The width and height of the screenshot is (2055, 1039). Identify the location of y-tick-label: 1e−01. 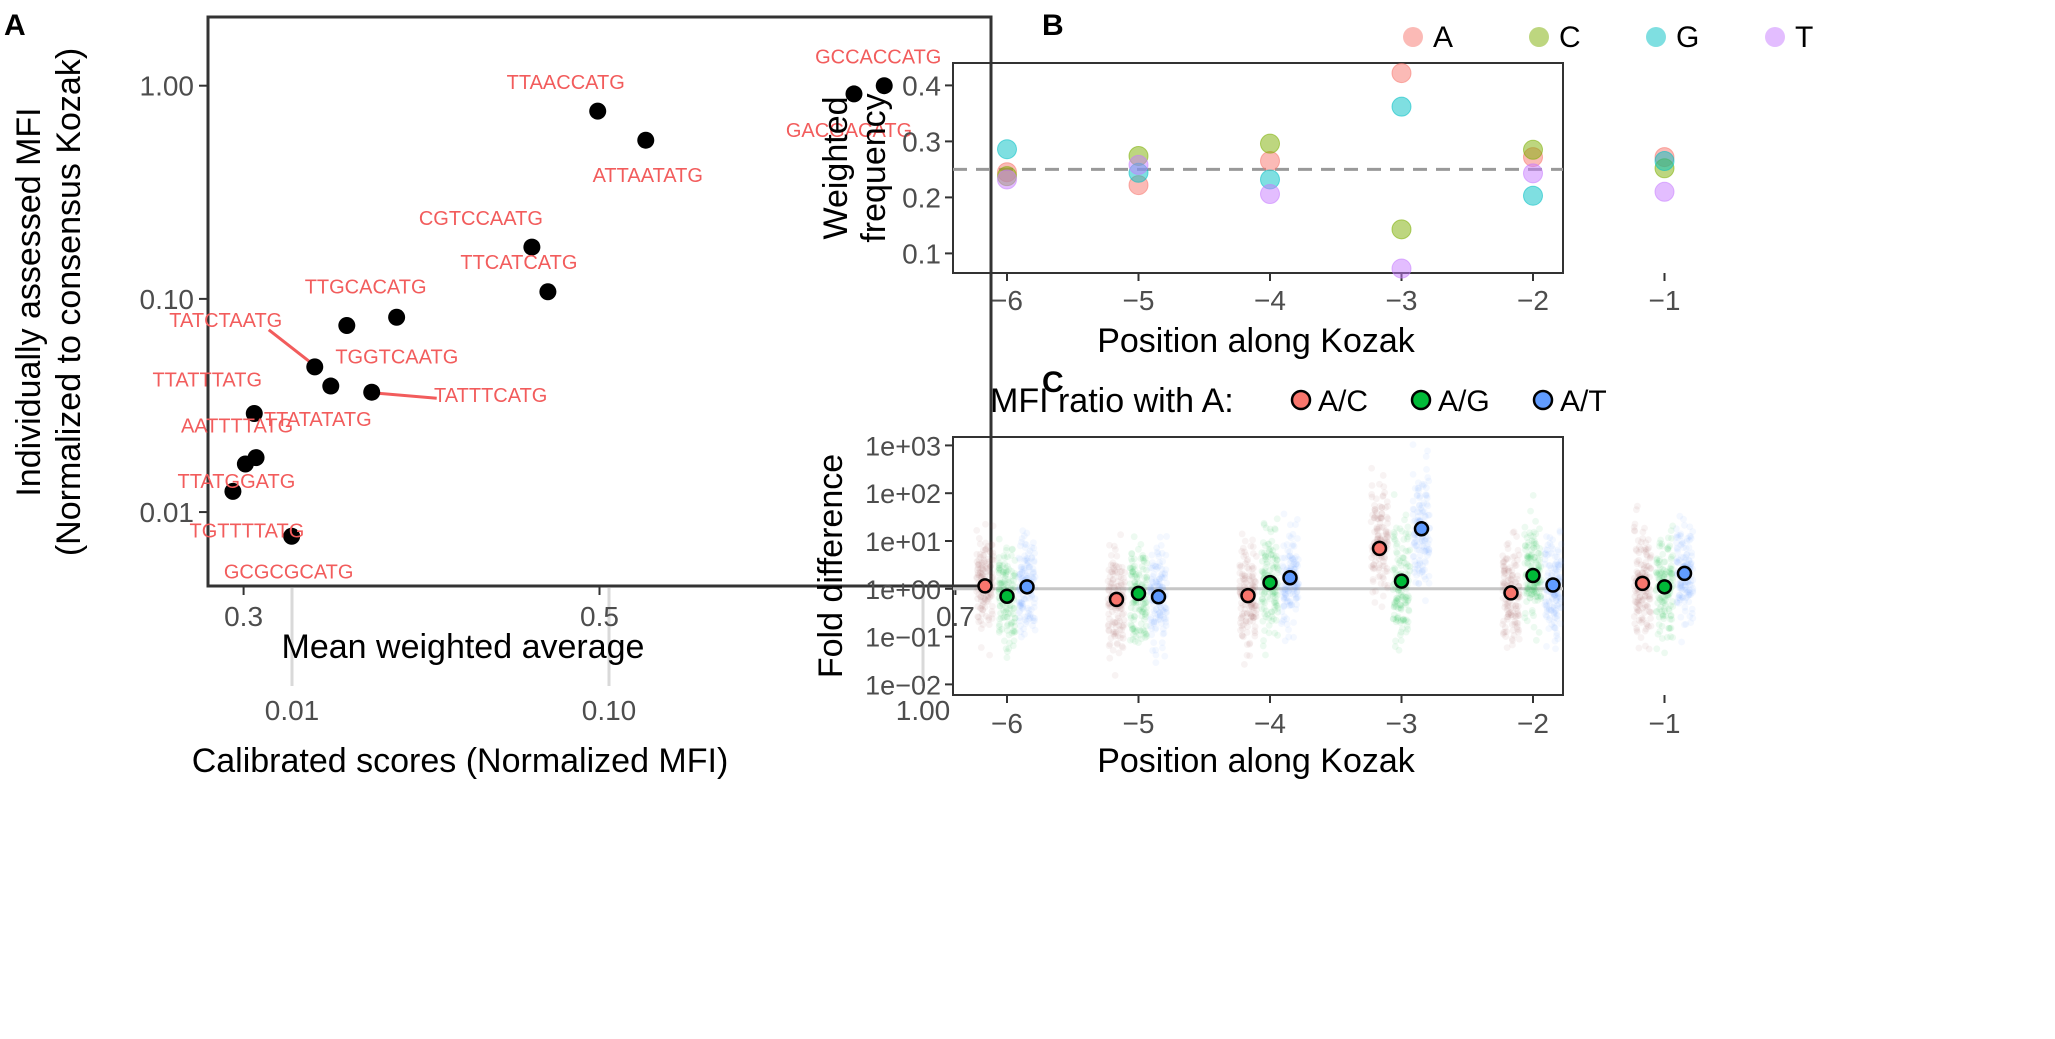
(903, 638).